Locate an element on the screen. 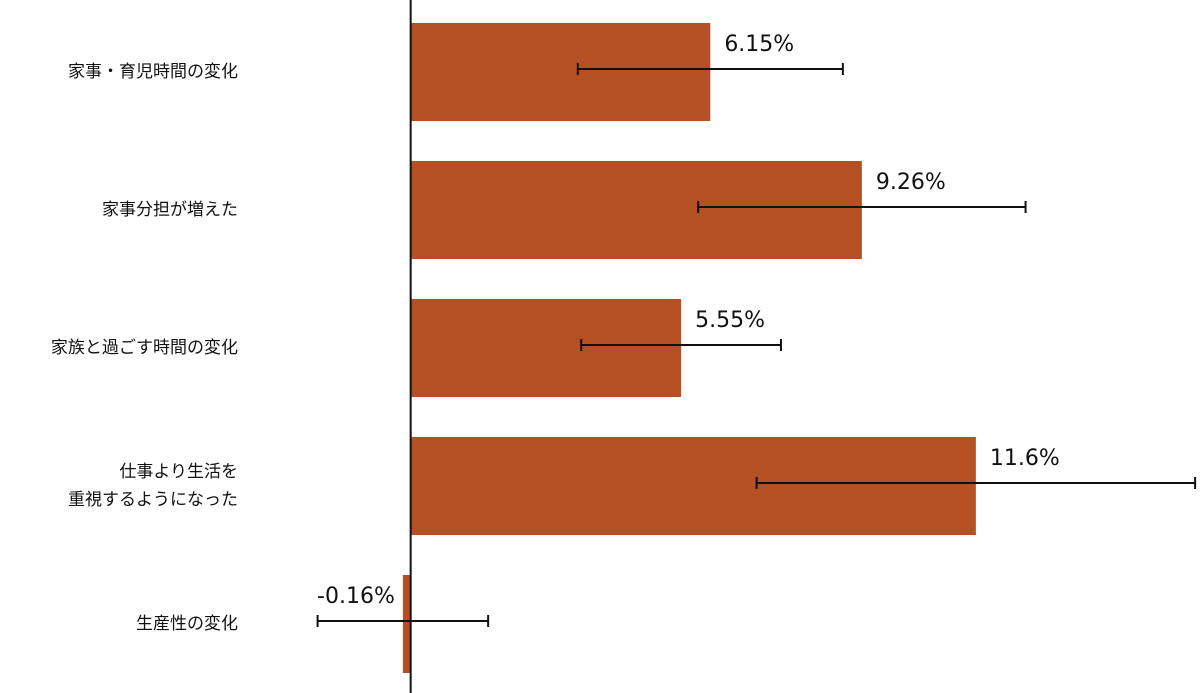 The height and width of the screenshot is (693, 1200). category-label: 家事分担が増えた is located at coordinates (170, 210).